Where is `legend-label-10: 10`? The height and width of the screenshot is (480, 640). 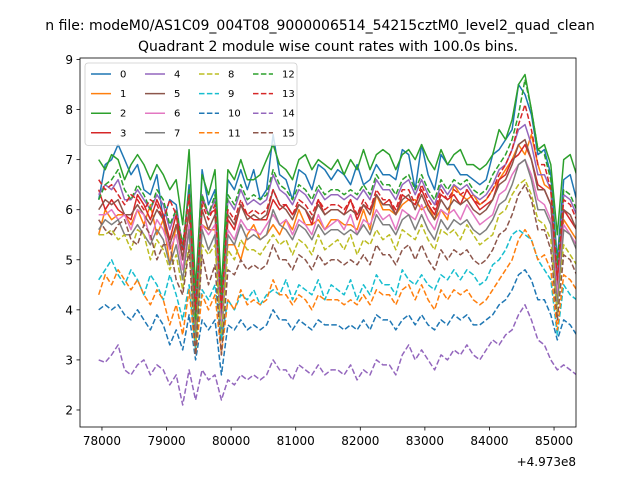
legend-label-10: 10 is located at coordinates (234, 114).